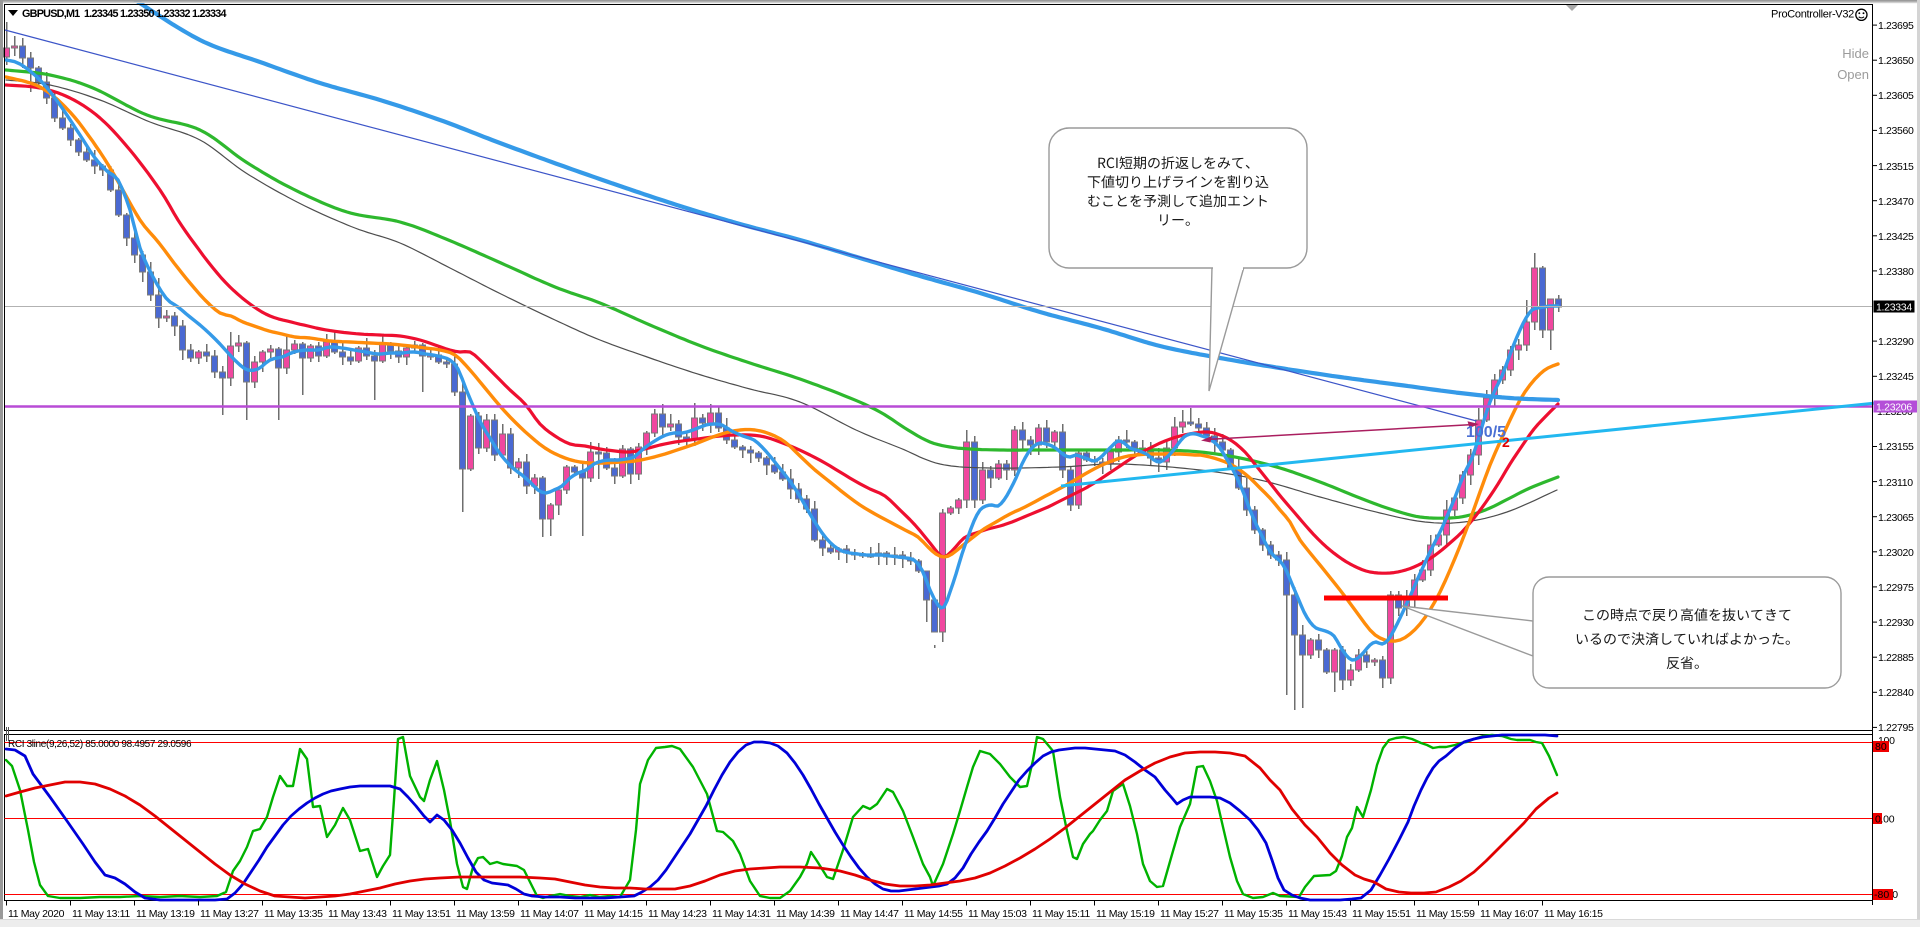  Describe the element at coordinates (101, 914) in the screenshot. I see `svg-text: 11 May 13:11` at that location.